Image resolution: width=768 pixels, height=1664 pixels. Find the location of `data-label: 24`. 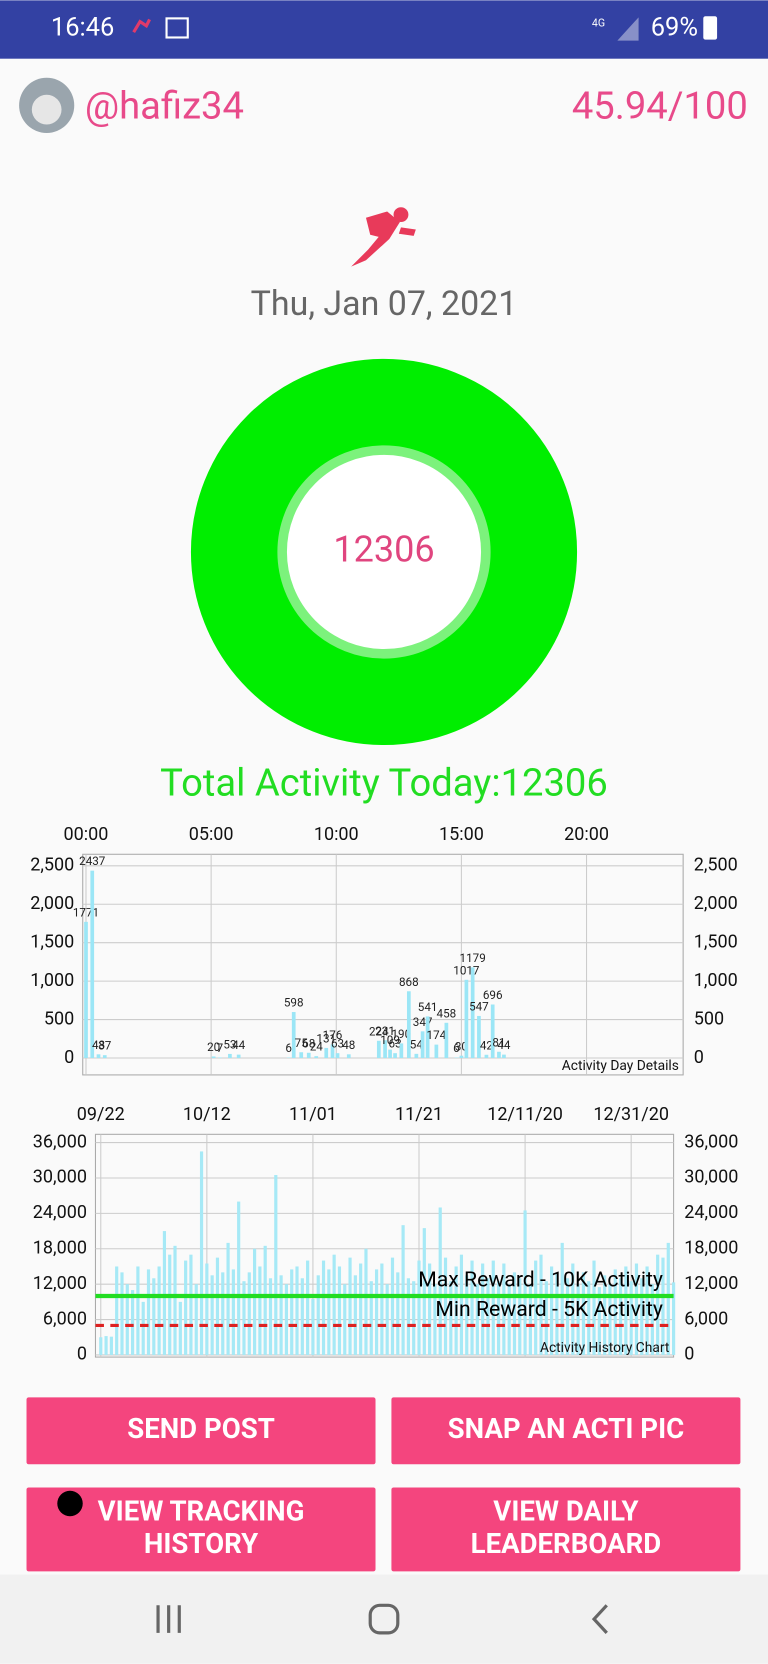

data-label: 24 is located at coordinates (317, 1047).